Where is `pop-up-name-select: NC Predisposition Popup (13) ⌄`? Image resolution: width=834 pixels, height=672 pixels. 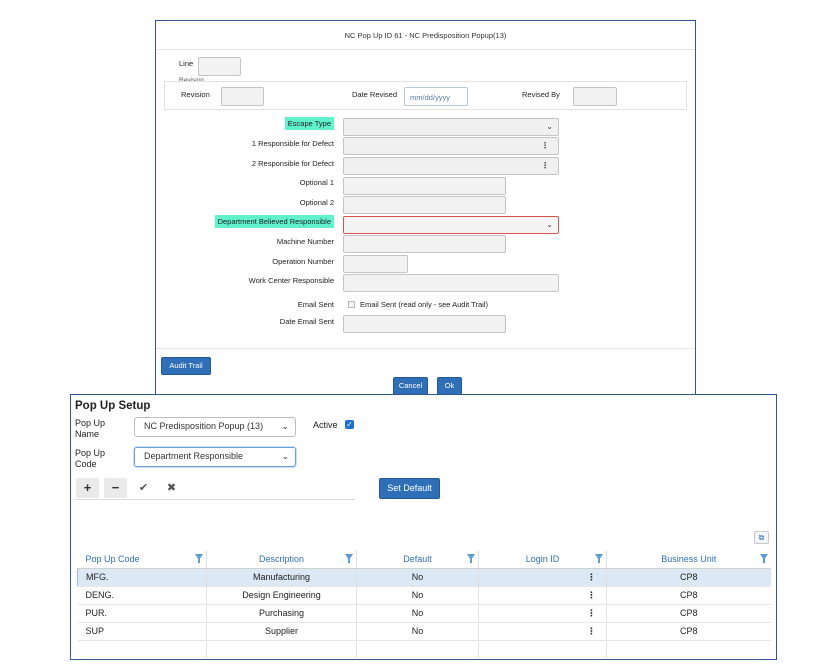 pop-up-name-select: NC Predisposition Popup (13) ⌄ is located at coordinates (215, 427).